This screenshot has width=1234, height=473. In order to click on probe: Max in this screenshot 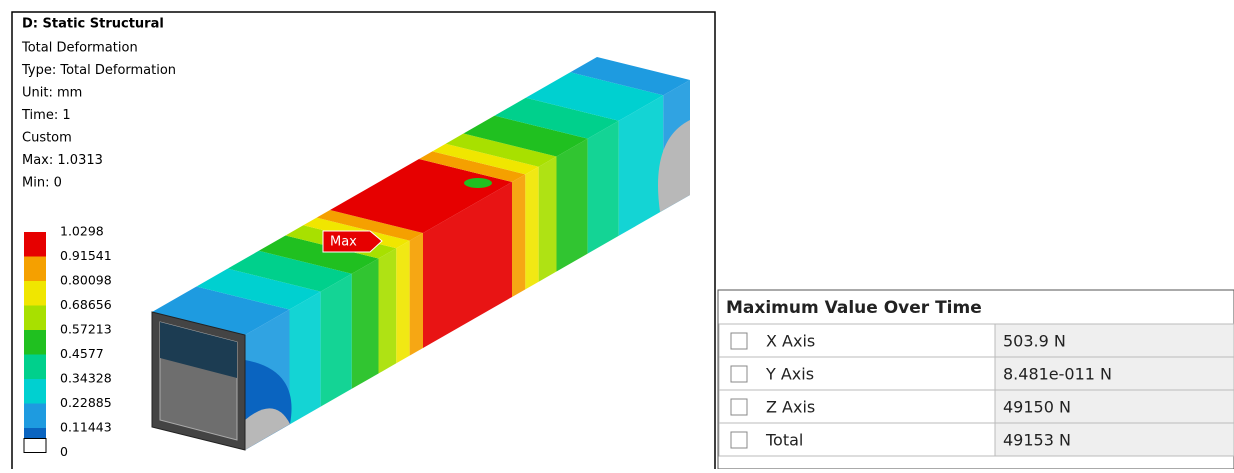, I will do `click(352, 241)`.